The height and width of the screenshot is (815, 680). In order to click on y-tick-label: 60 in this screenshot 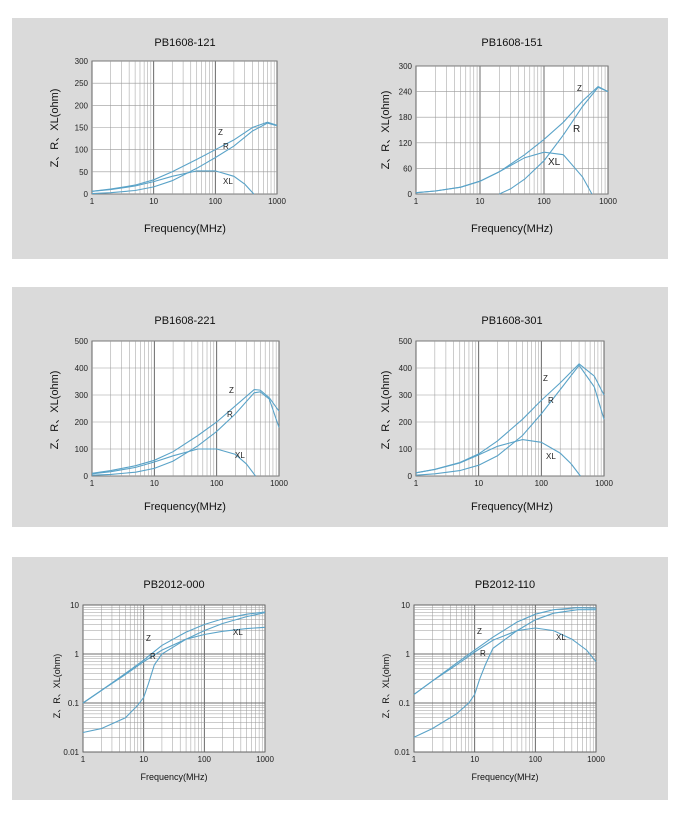, I will do `click(407, 168)`.